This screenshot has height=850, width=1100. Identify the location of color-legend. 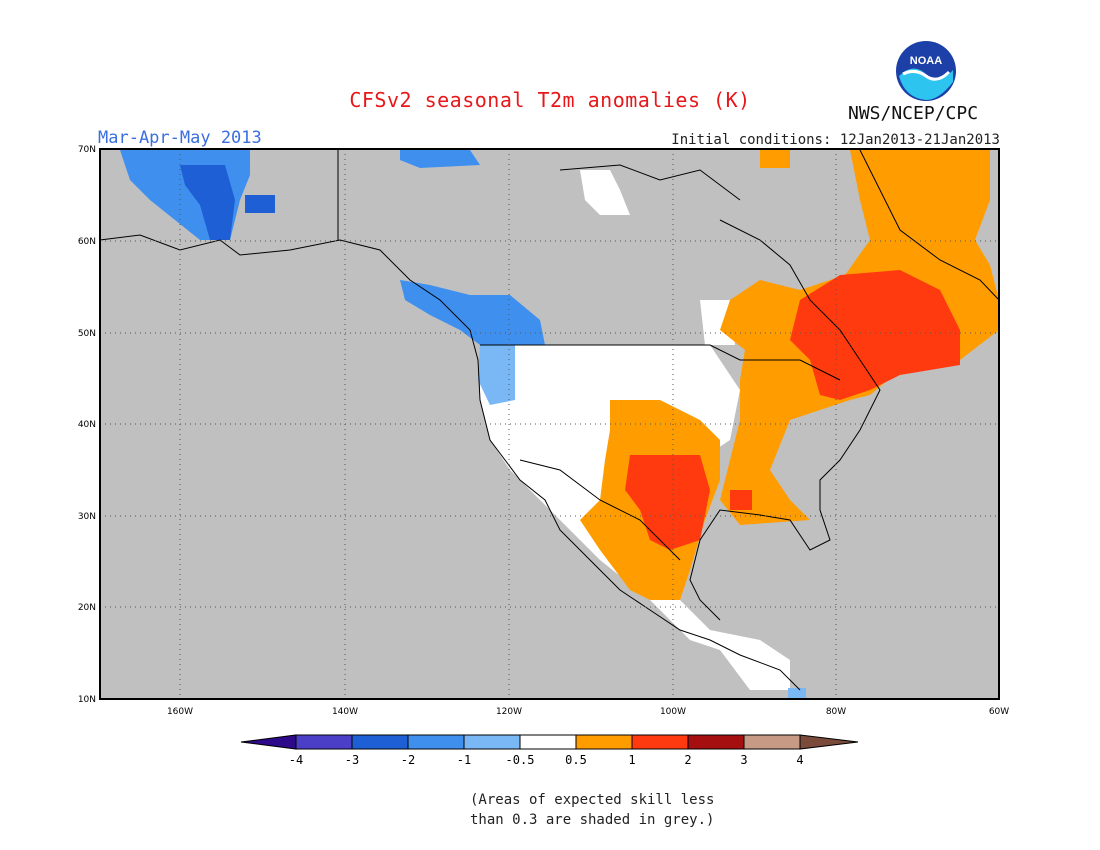
(549, 742).